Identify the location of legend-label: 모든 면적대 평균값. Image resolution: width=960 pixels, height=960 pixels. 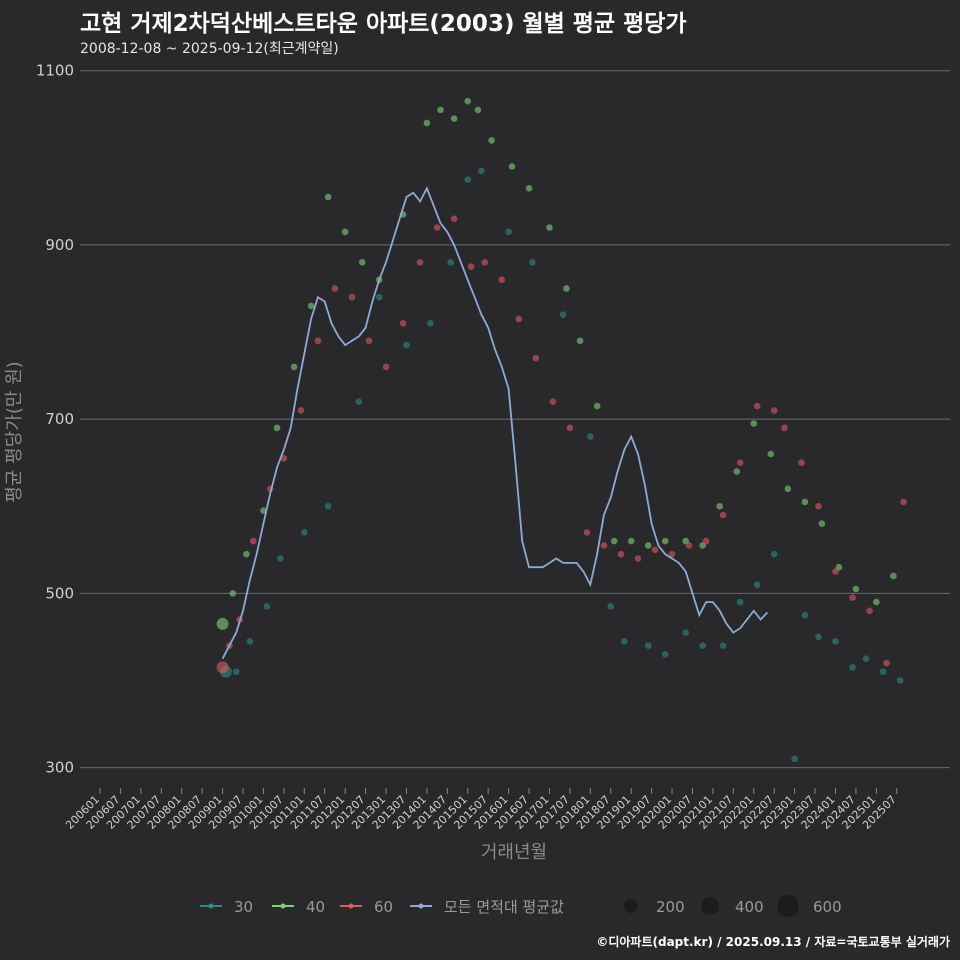
(504, 907).